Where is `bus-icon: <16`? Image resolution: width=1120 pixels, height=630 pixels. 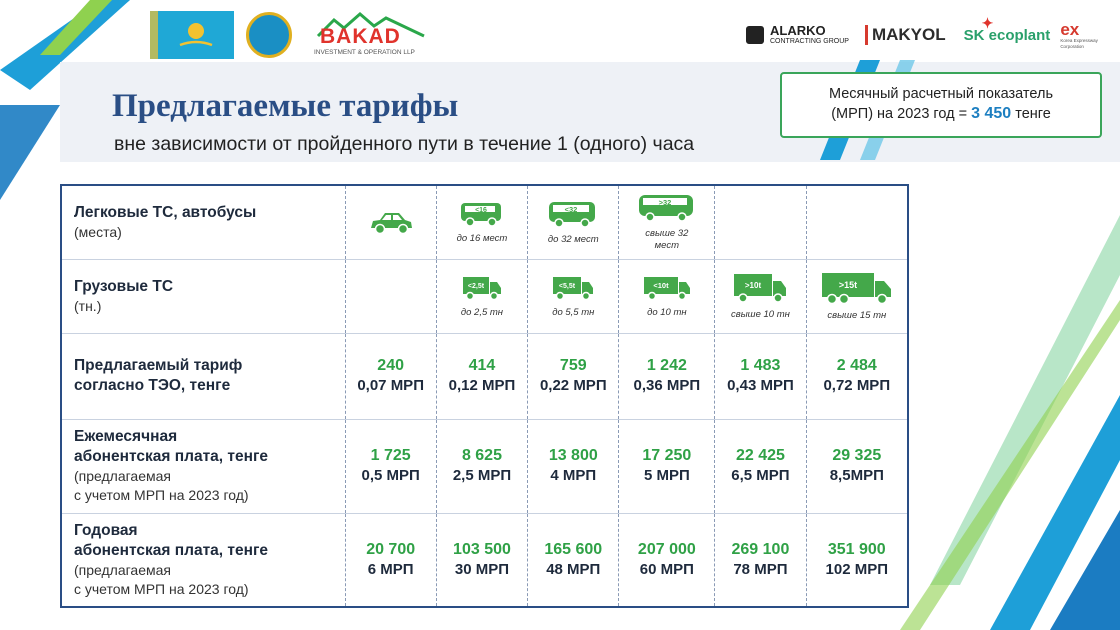
bus-icon: <16 is located at coordinates (480, 215).